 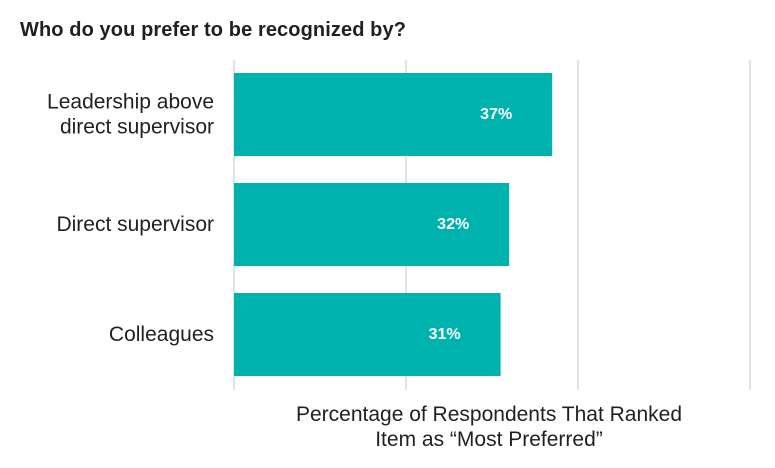 I want to click on data-label: 37%, so click(x=496, y=114).